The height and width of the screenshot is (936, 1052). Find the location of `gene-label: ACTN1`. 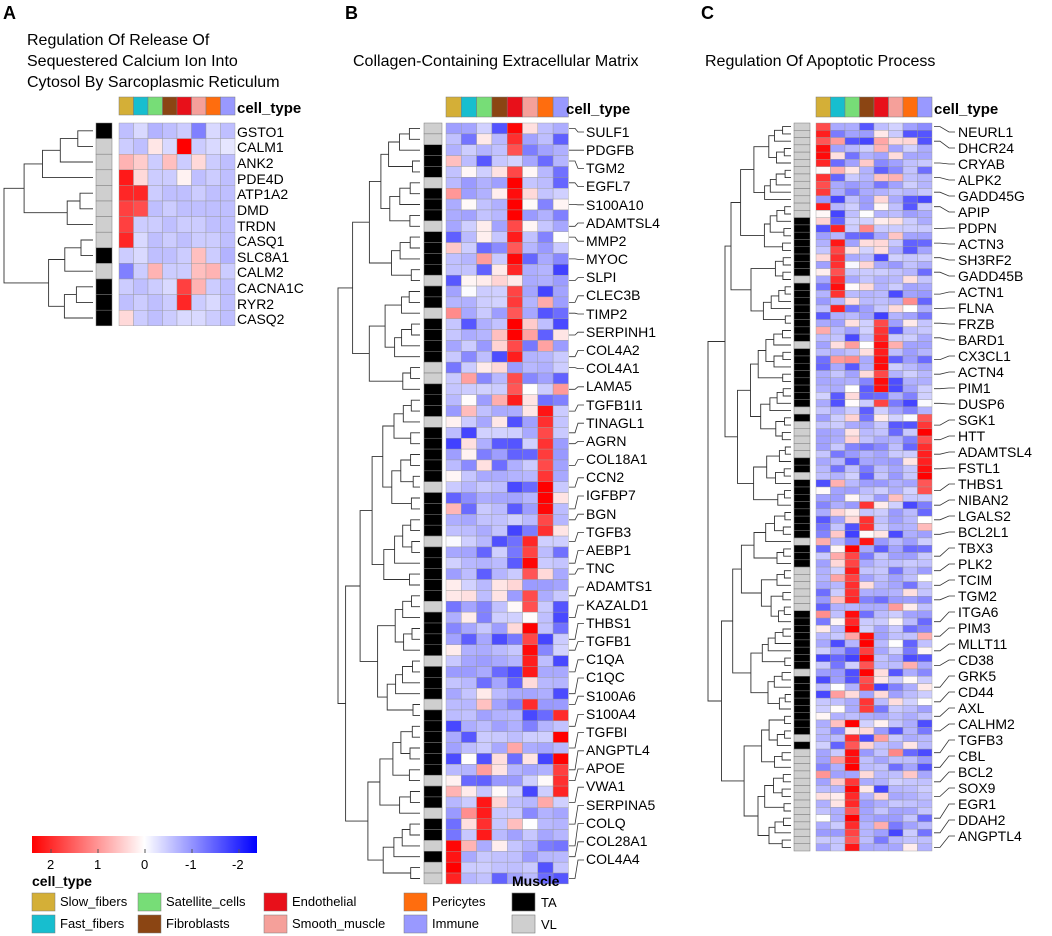

gene-label: ACTN1 is located at coordinates (981, 292).